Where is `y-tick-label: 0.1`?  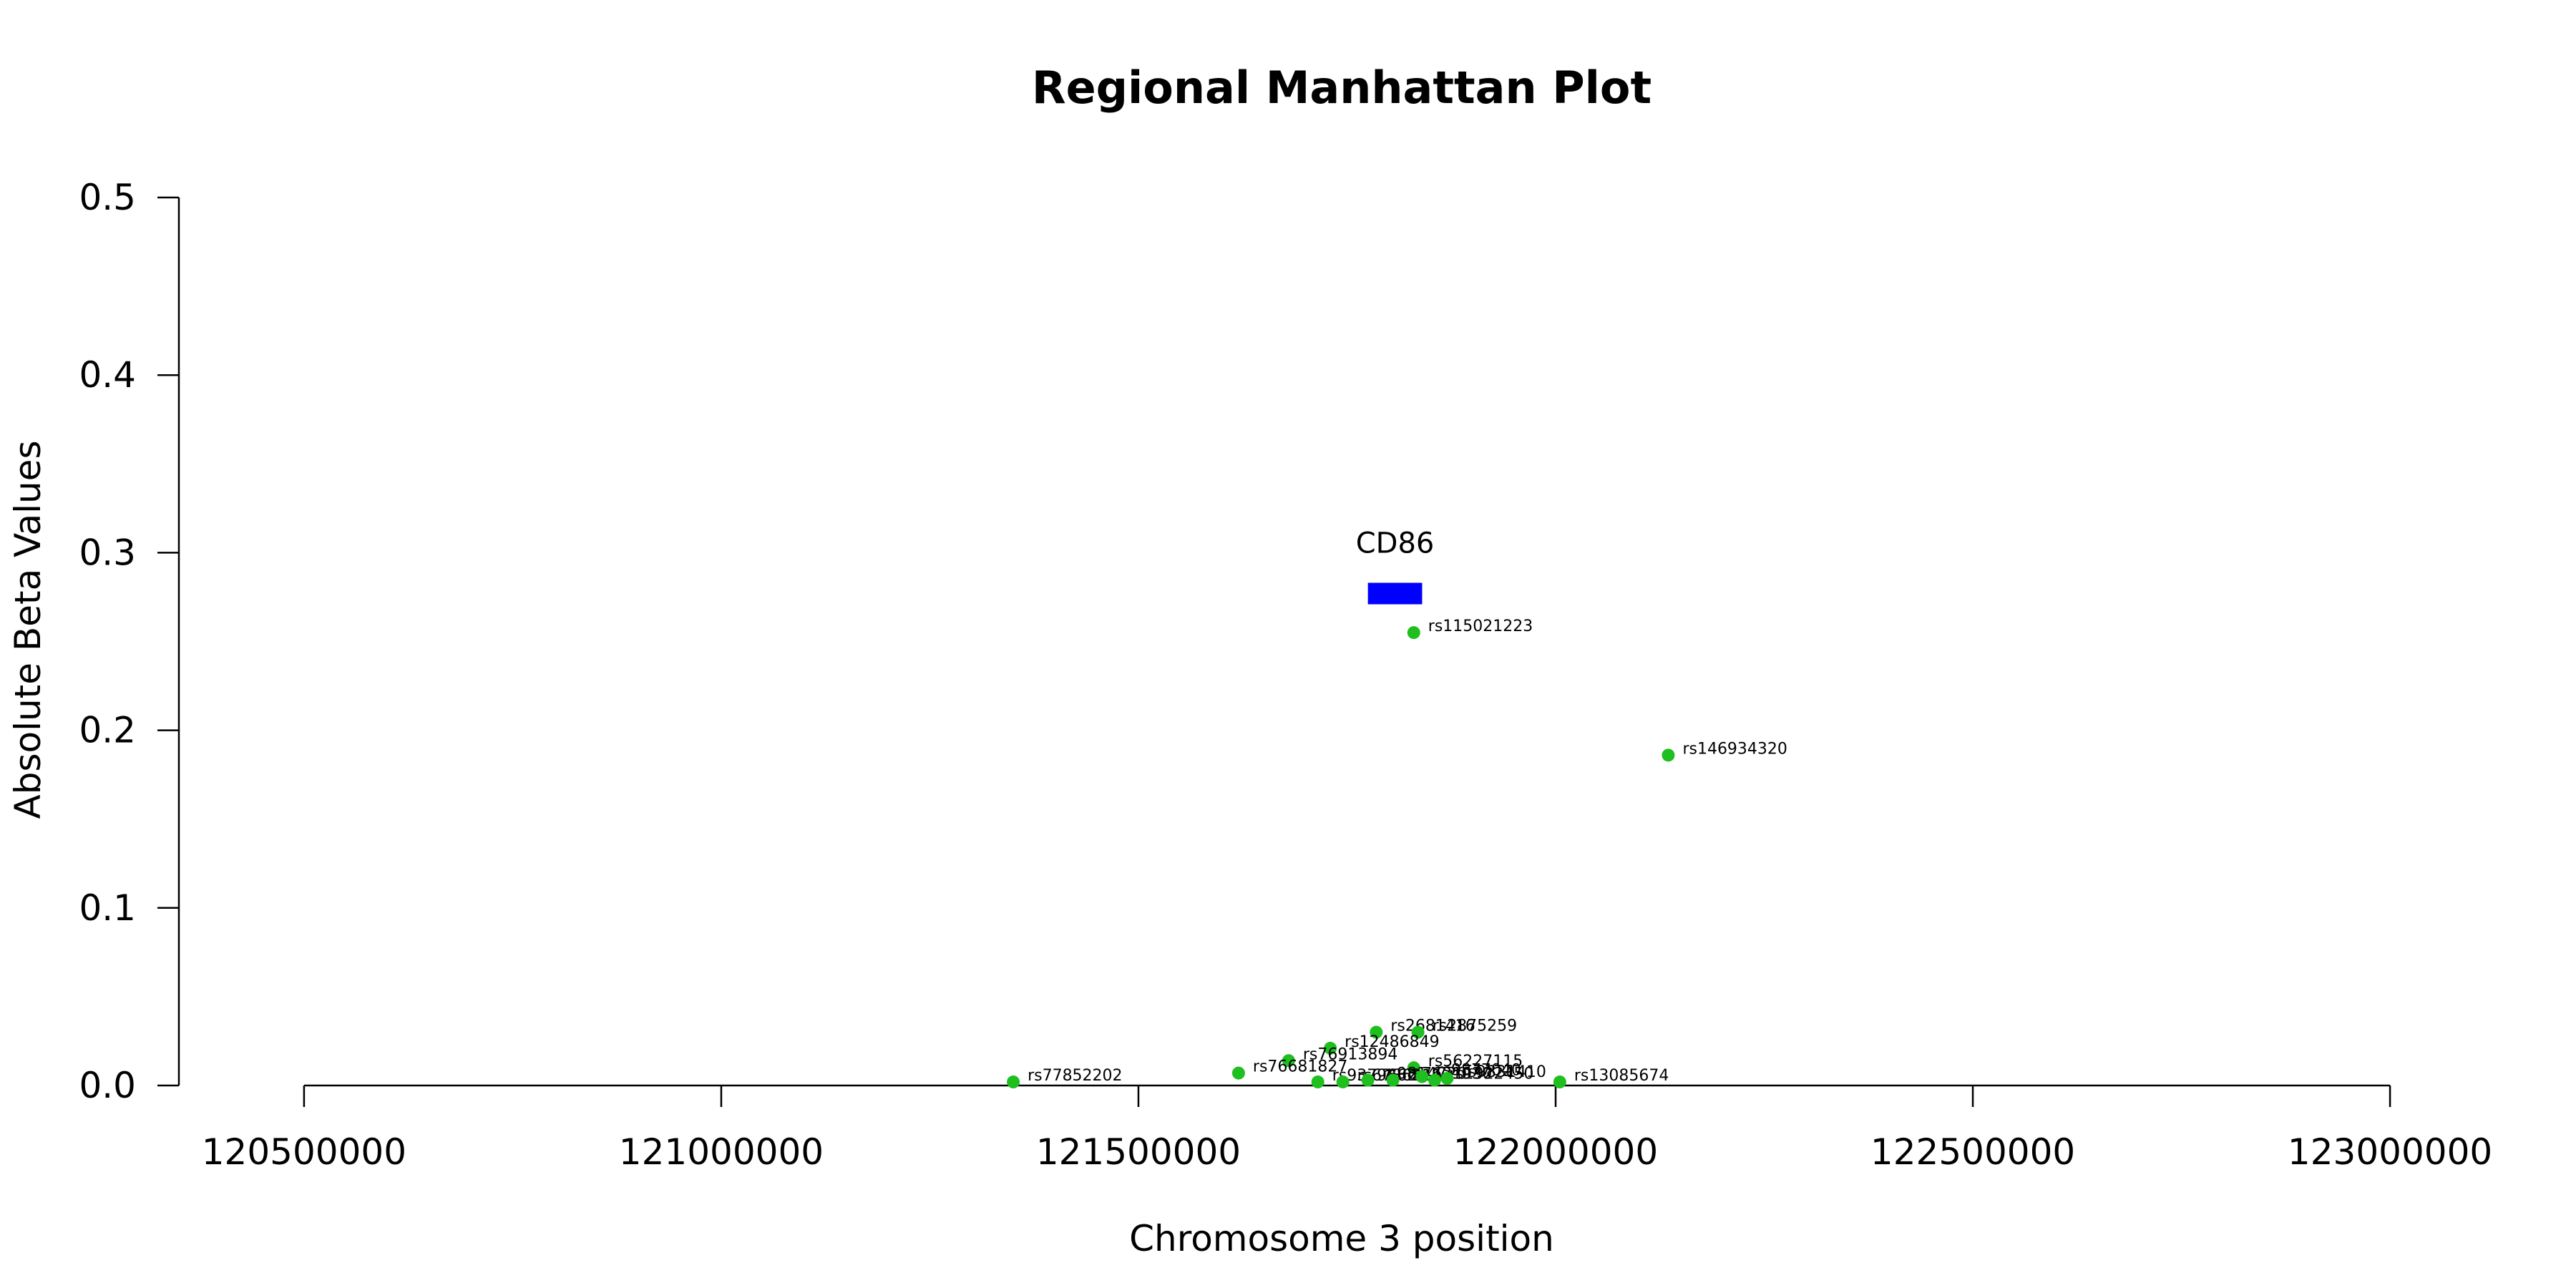
y-tick-label: 0.1 is located at coordinates (107, 908).